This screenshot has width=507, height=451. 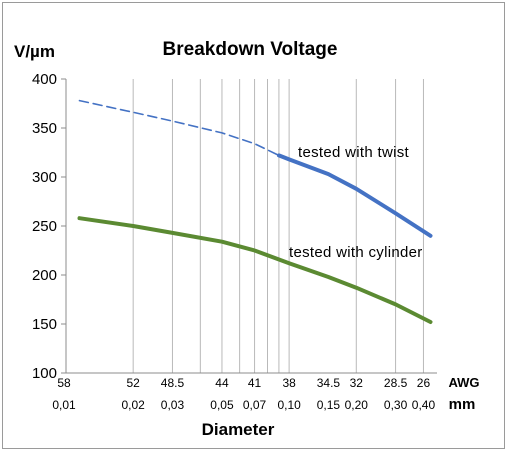 I want to click on y-tick-label: 200, so click(x=44, y=275).